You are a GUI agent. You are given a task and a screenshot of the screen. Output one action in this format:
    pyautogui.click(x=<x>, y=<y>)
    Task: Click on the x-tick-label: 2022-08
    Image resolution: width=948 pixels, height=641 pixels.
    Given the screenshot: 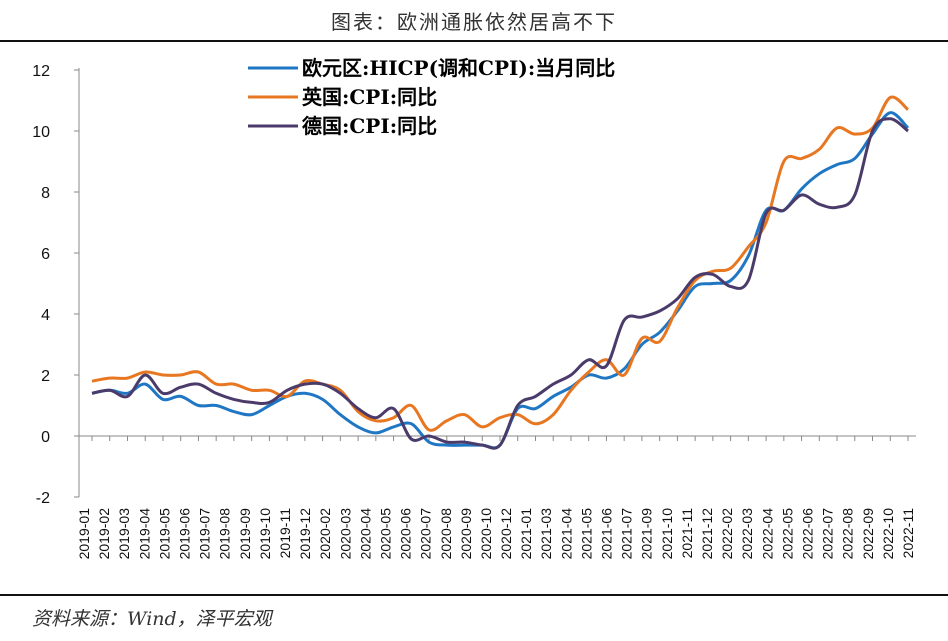 What is the action you would take?
    pyautogui.click(x=848, y=534)
    